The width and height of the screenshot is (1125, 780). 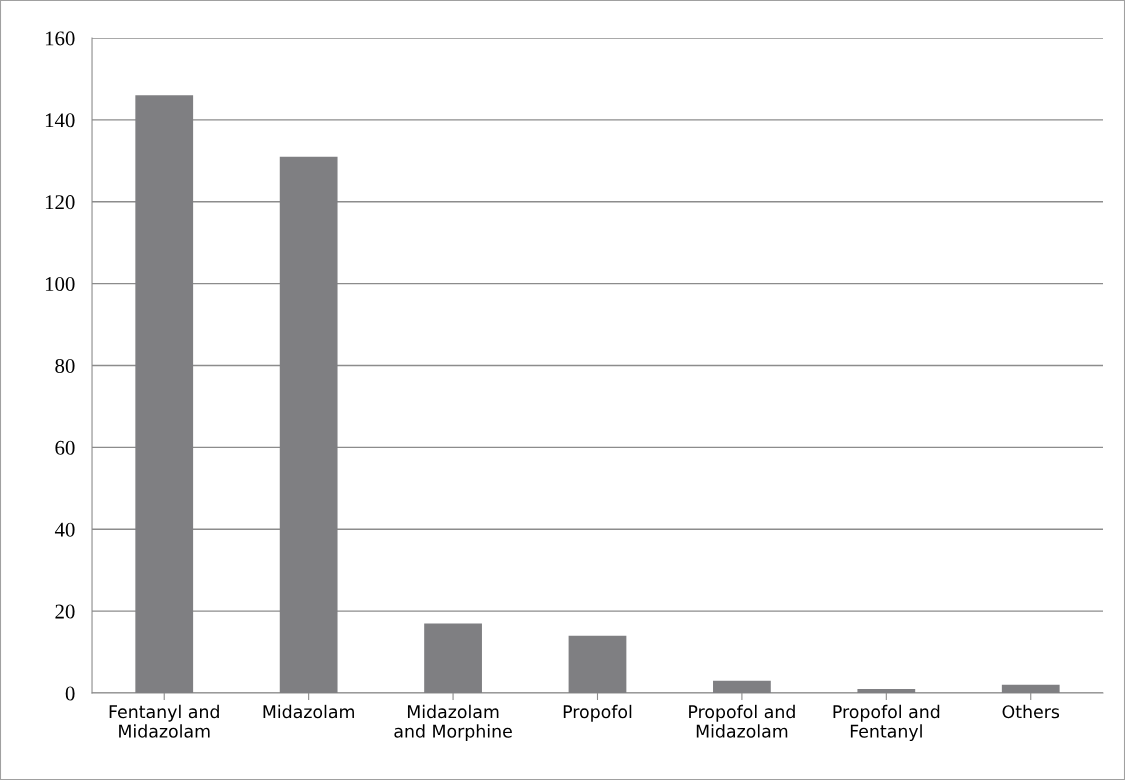 What do you see at coordinates (308, 711) in the screenshot?
I see `x-tick-label: Midazolam` at bounding box center [308, 711].